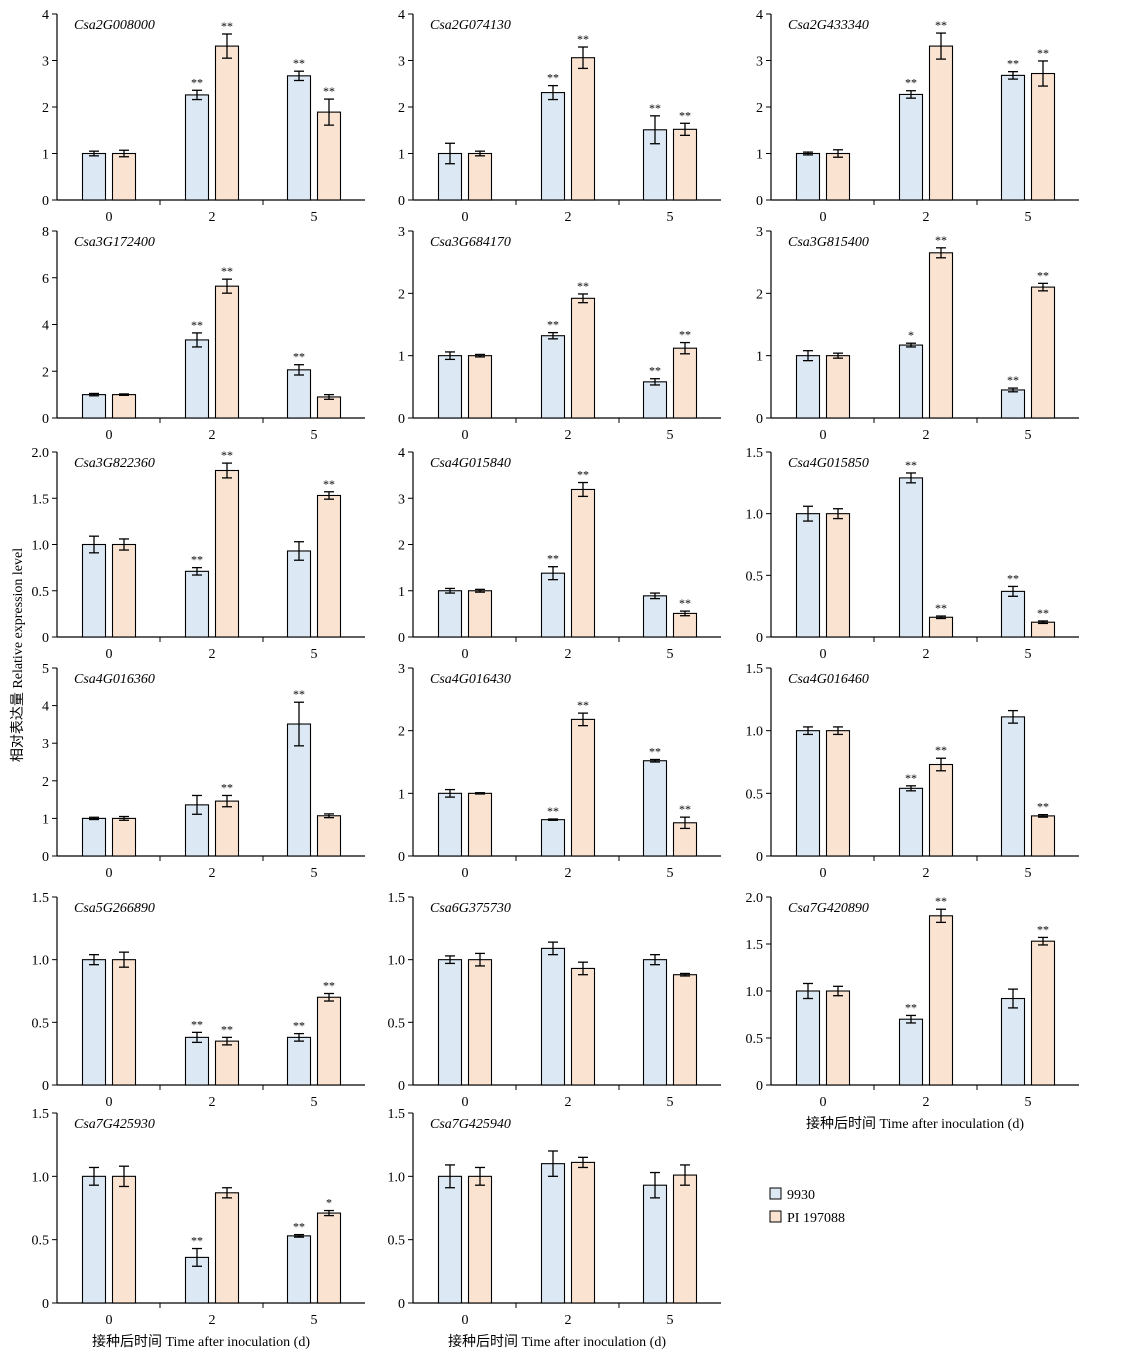 This screenshot has height=1365, width=1126. What do you see at coordinates (801, 1195) in the screenshot?
I see `legend-label-9930: 9930` at bounding box center [801, 1195].